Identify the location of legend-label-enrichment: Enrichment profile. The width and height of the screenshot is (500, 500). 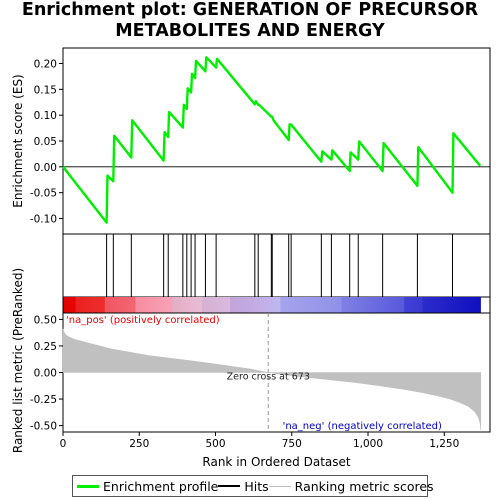
(161, 486).